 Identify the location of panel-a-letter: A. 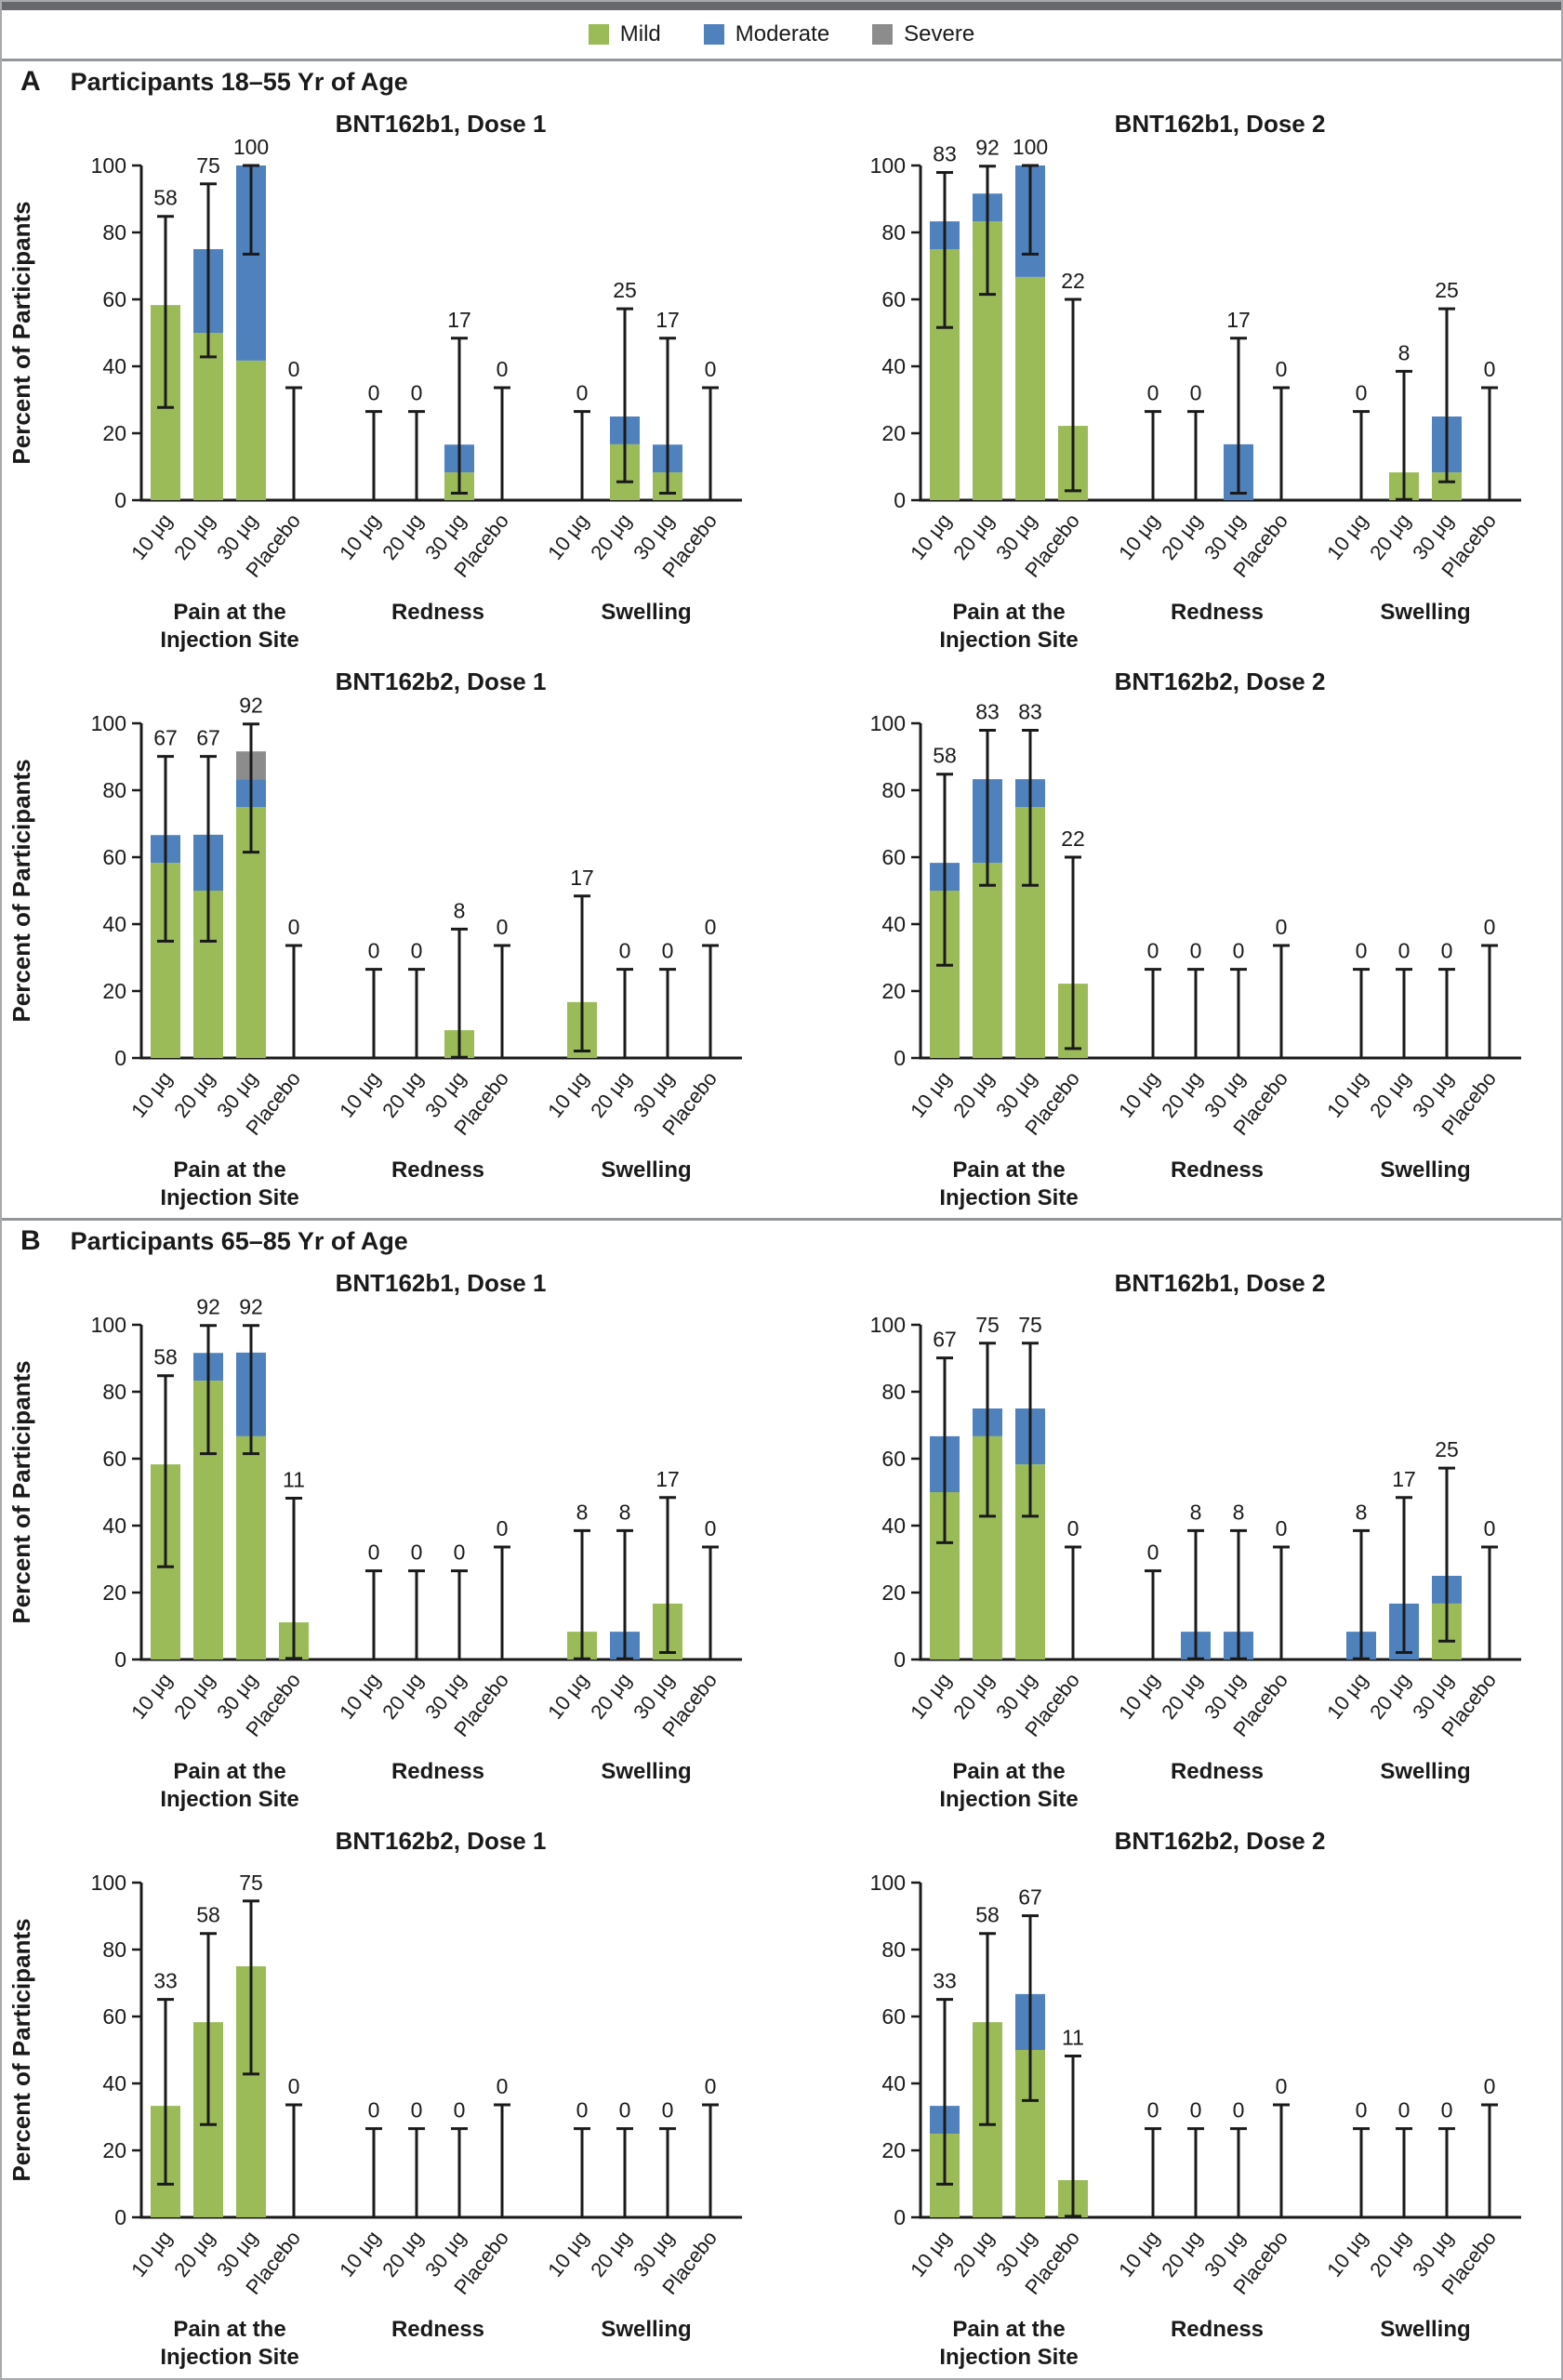
(31, 81).